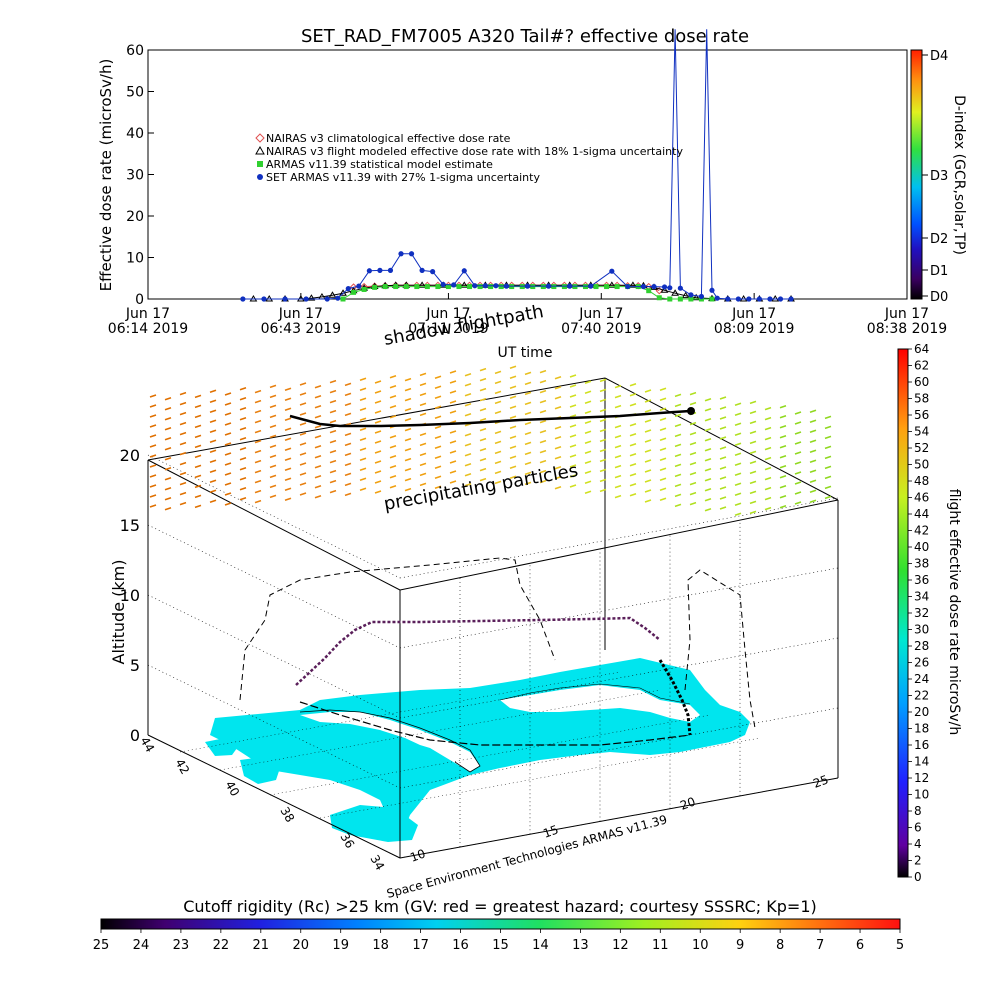  I want to click on legend-label: ARMAS v11.39 statistical model estimate, so click(379, 164).